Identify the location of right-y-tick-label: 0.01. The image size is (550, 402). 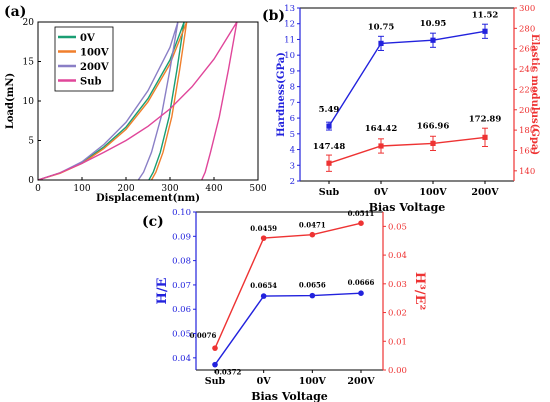
(397, 342).